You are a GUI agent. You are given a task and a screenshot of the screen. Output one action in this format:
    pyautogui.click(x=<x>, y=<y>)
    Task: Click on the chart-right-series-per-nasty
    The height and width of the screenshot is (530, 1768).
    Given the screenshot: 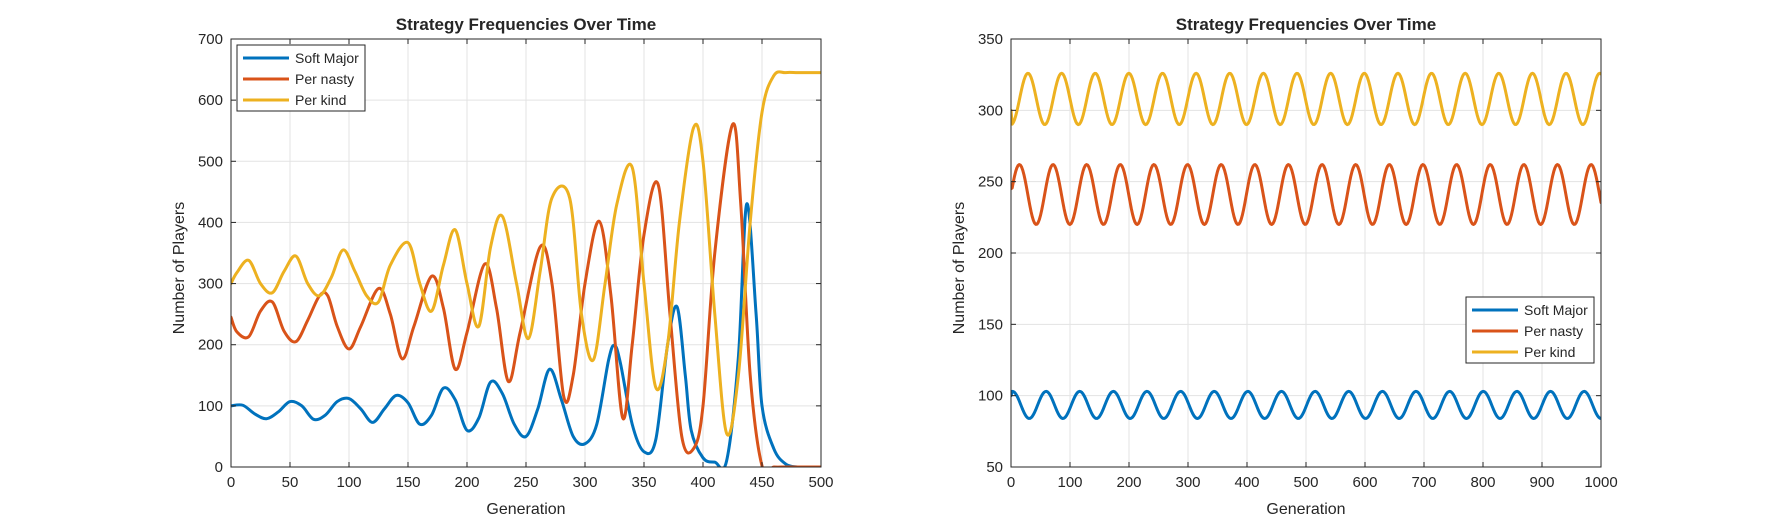 What is the action you would take?
    pyautogui.click(x=1306, y=194)
    